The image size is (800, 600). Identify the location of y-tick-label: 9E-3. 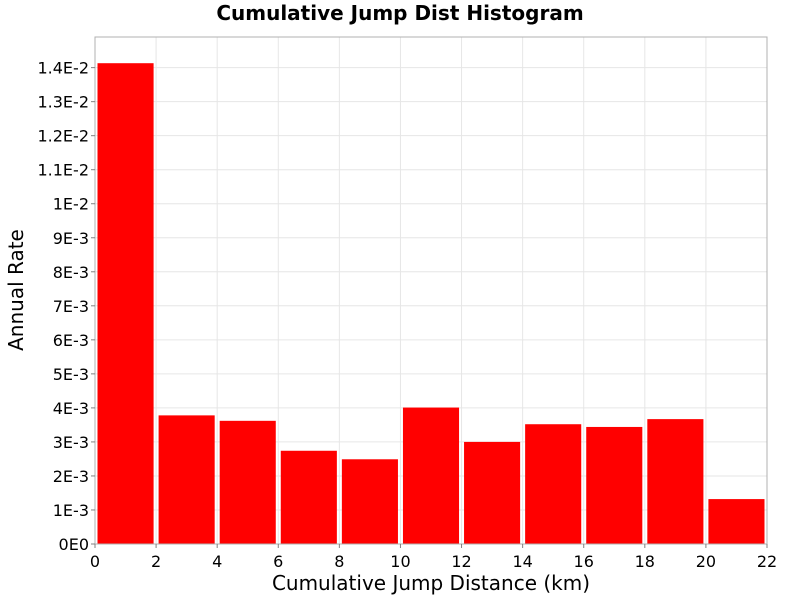
(71, 238).